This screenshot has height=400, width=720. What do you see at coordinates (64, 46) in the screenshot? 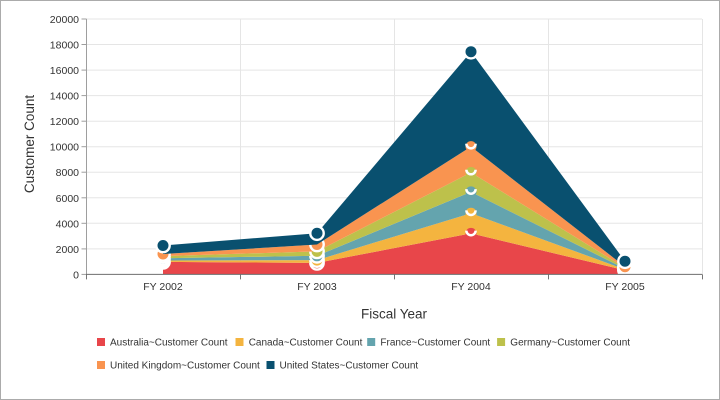
I see `svg-text: 18000` at bounding box center [64, 46].